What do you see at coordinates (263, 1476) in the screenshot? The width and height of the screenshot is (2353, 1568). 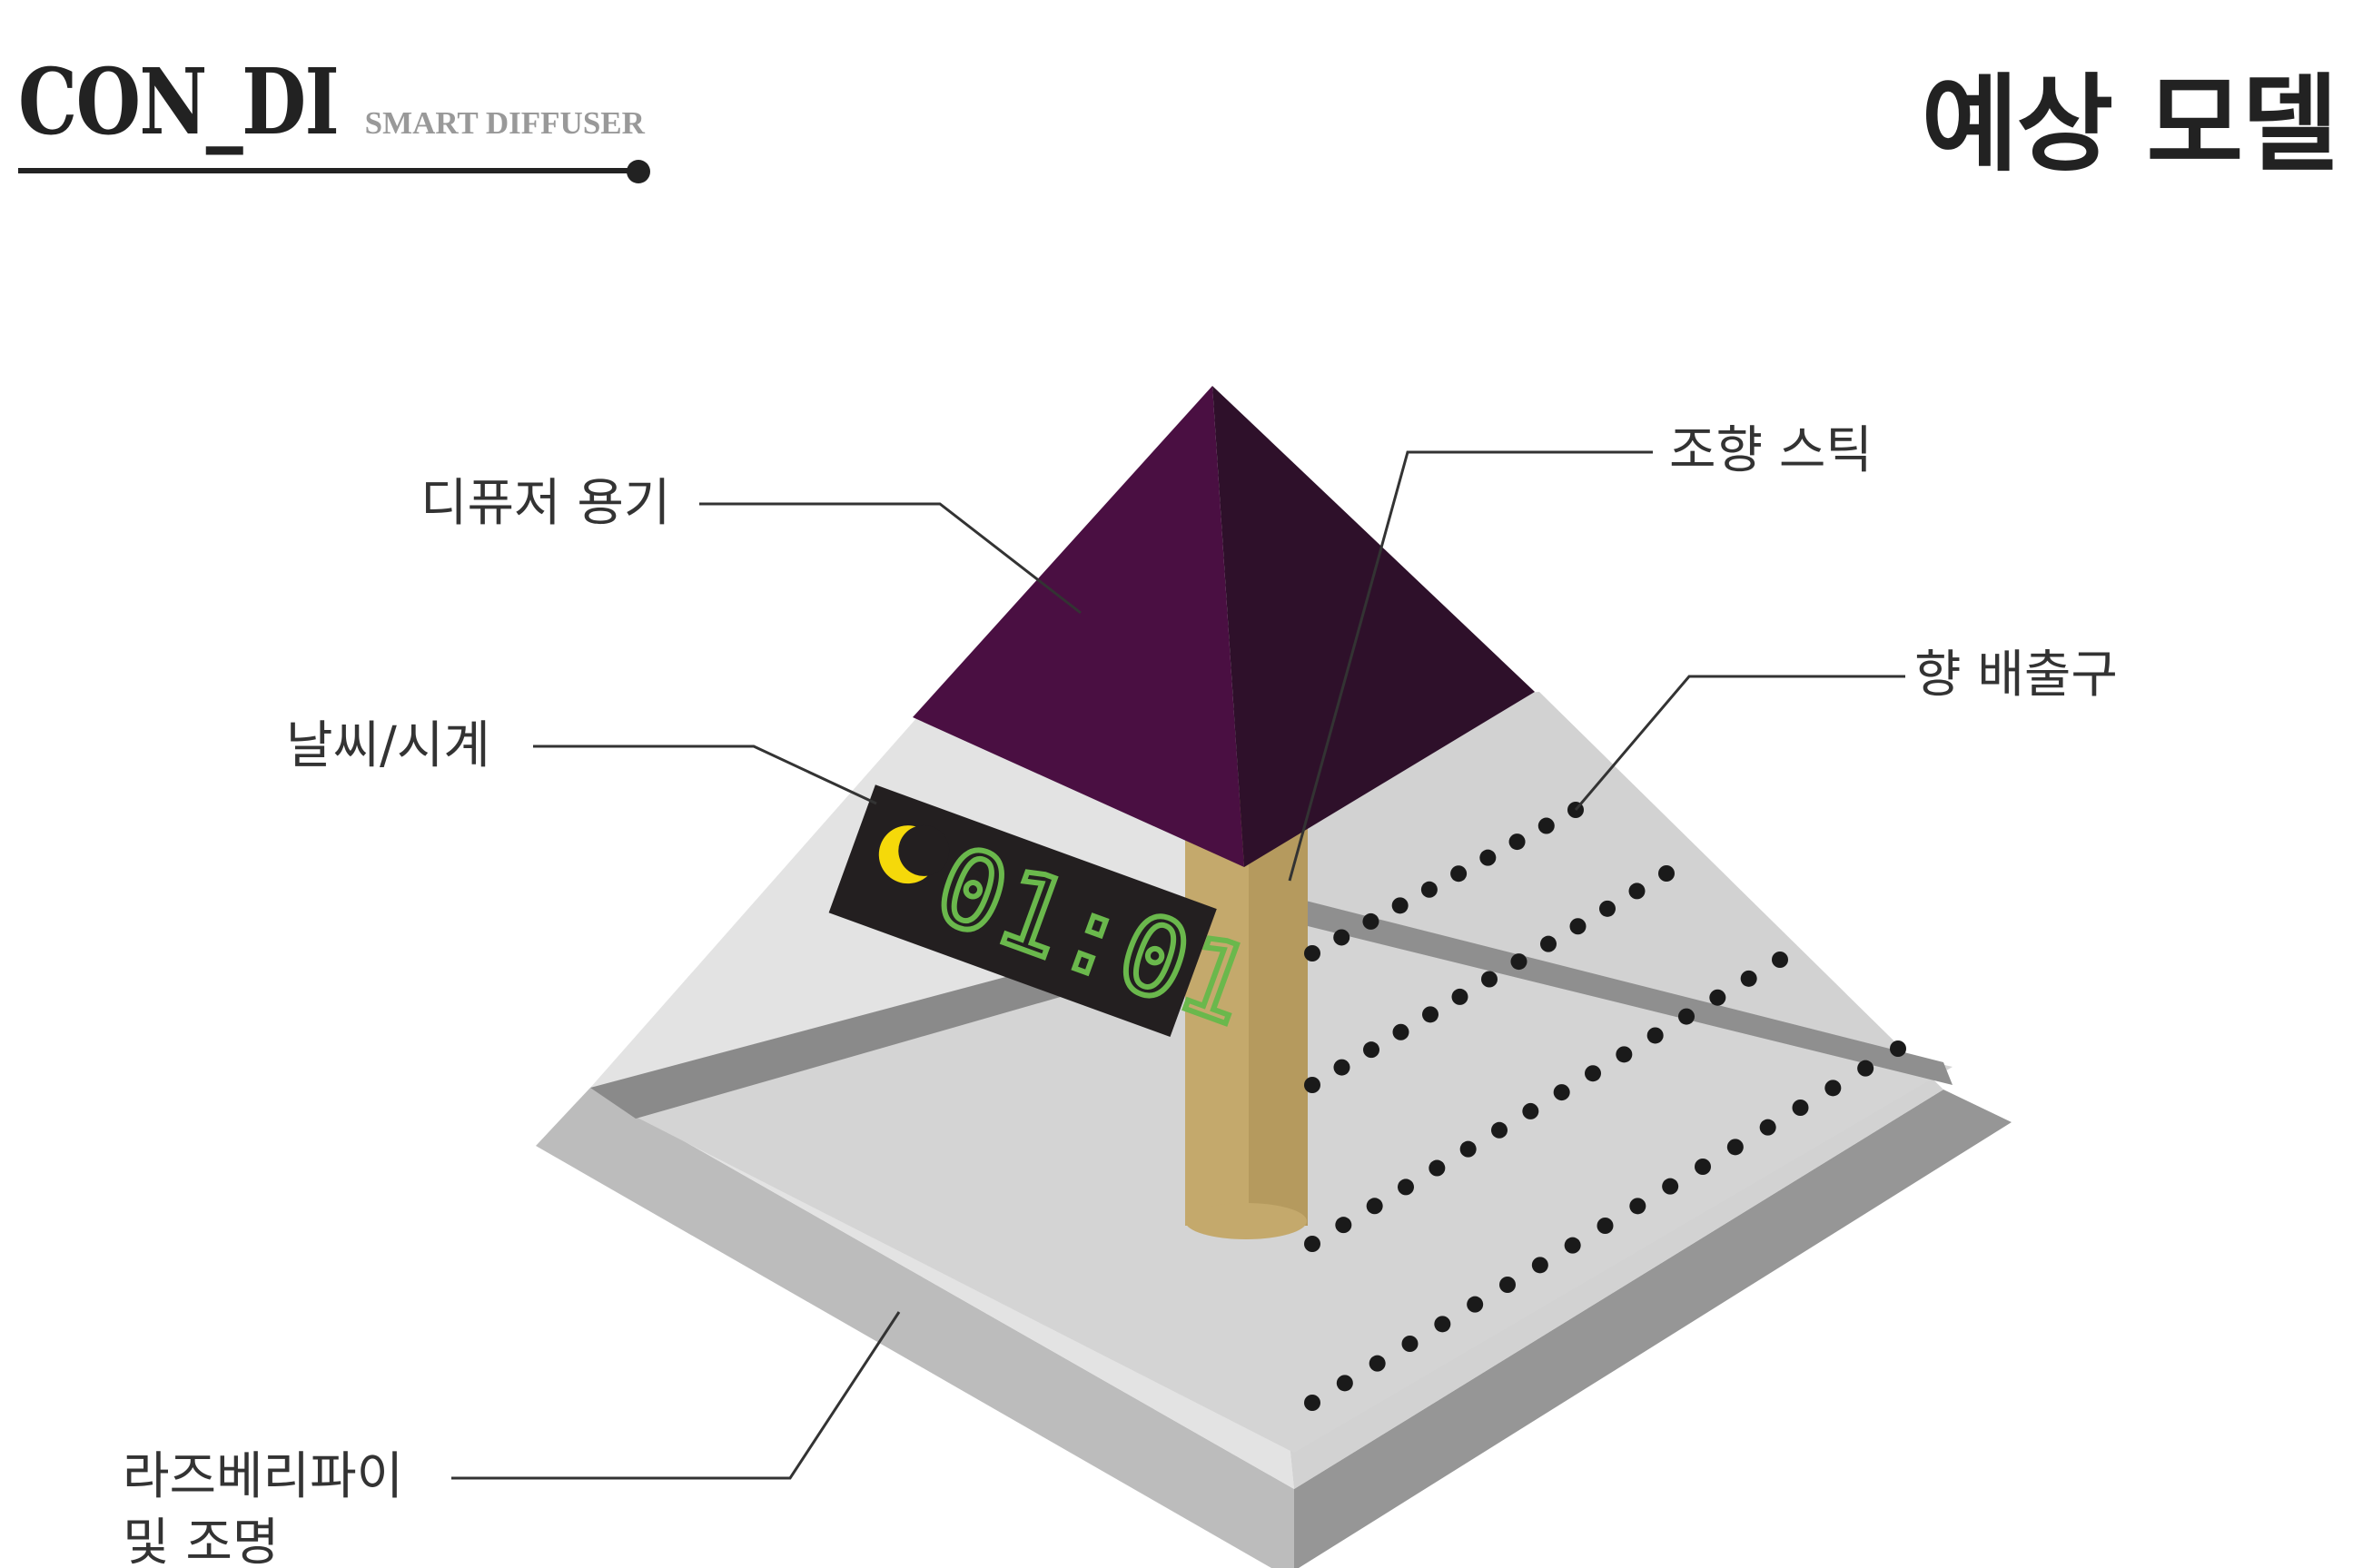 I see `label-raspberry-pi-line1: 라즈베리파이` at bounding box center [263, 1476].